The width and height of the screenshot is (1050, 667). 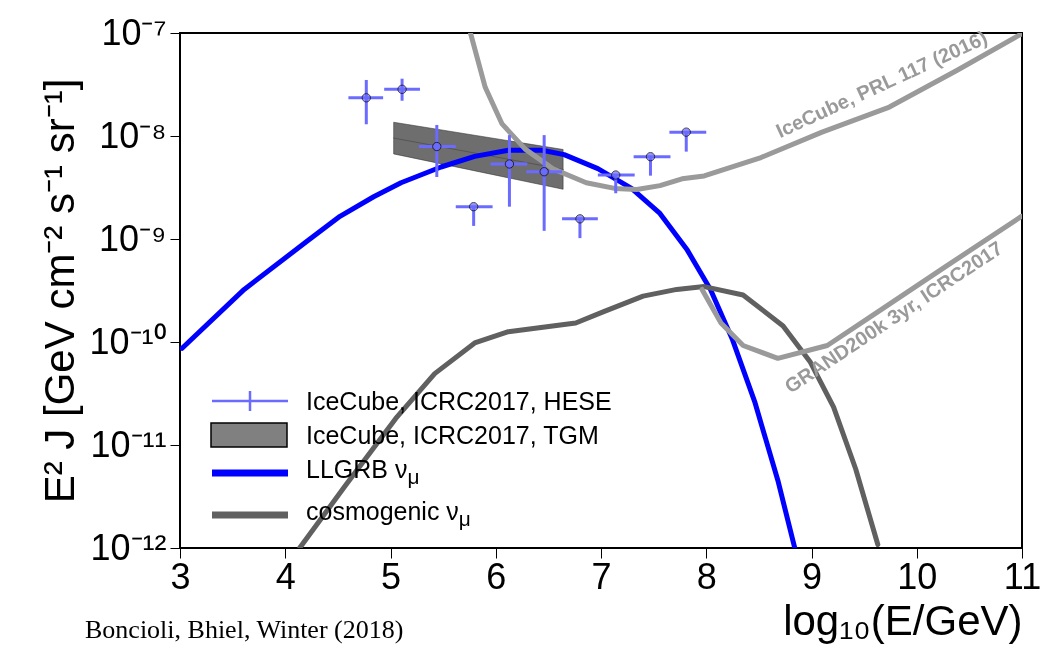 What do you see at coordinates (496, 576) in the screenshot?
I see `x-tick-label: 6` at bounding box center [496, 576].